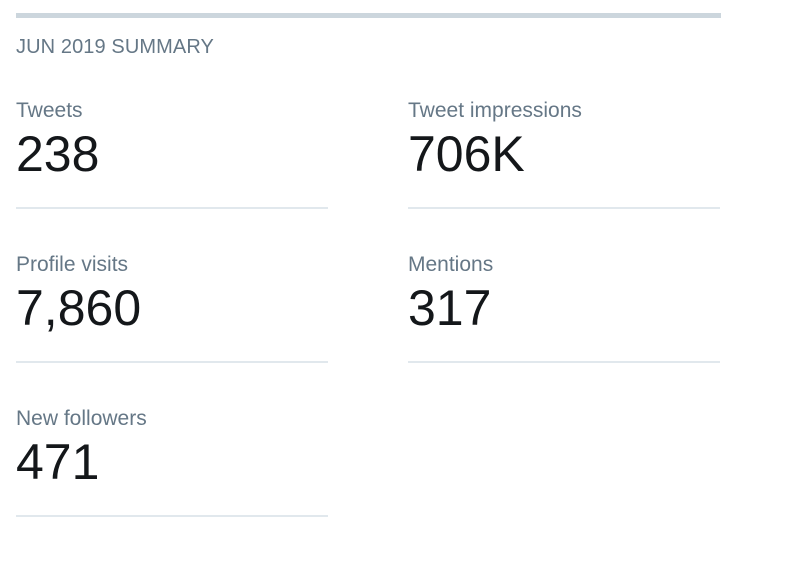 This screenshot has height=561, width=800. Describe the element at coordinates (81, 418) in the screenshot. I see `metric-label: New followers` at that location.